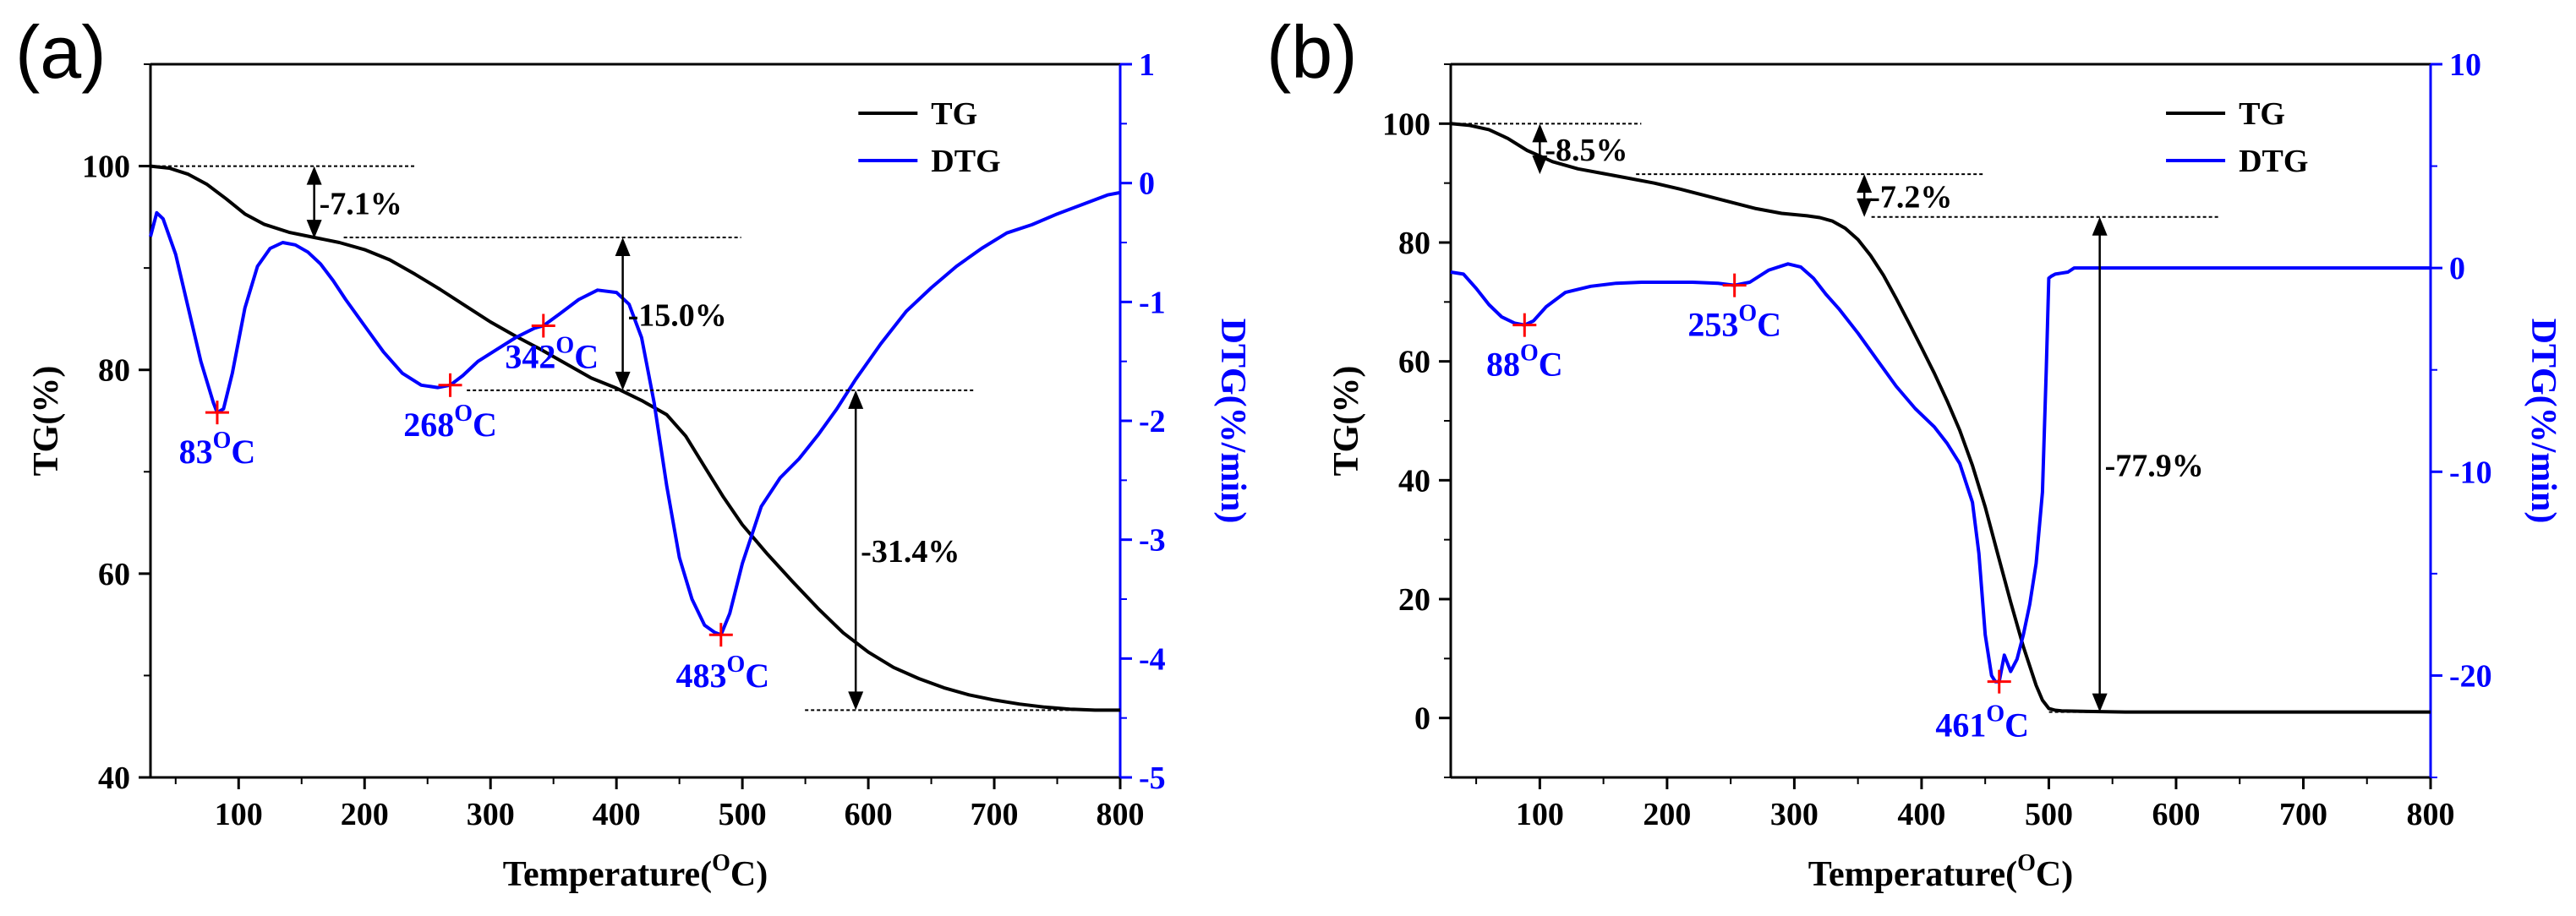 The image size is (2576, 916). What do you see at coordinates (1153, 302) in the screenshot?
I see `y2-tick-label: -1` at bounding box center [1153, 302].